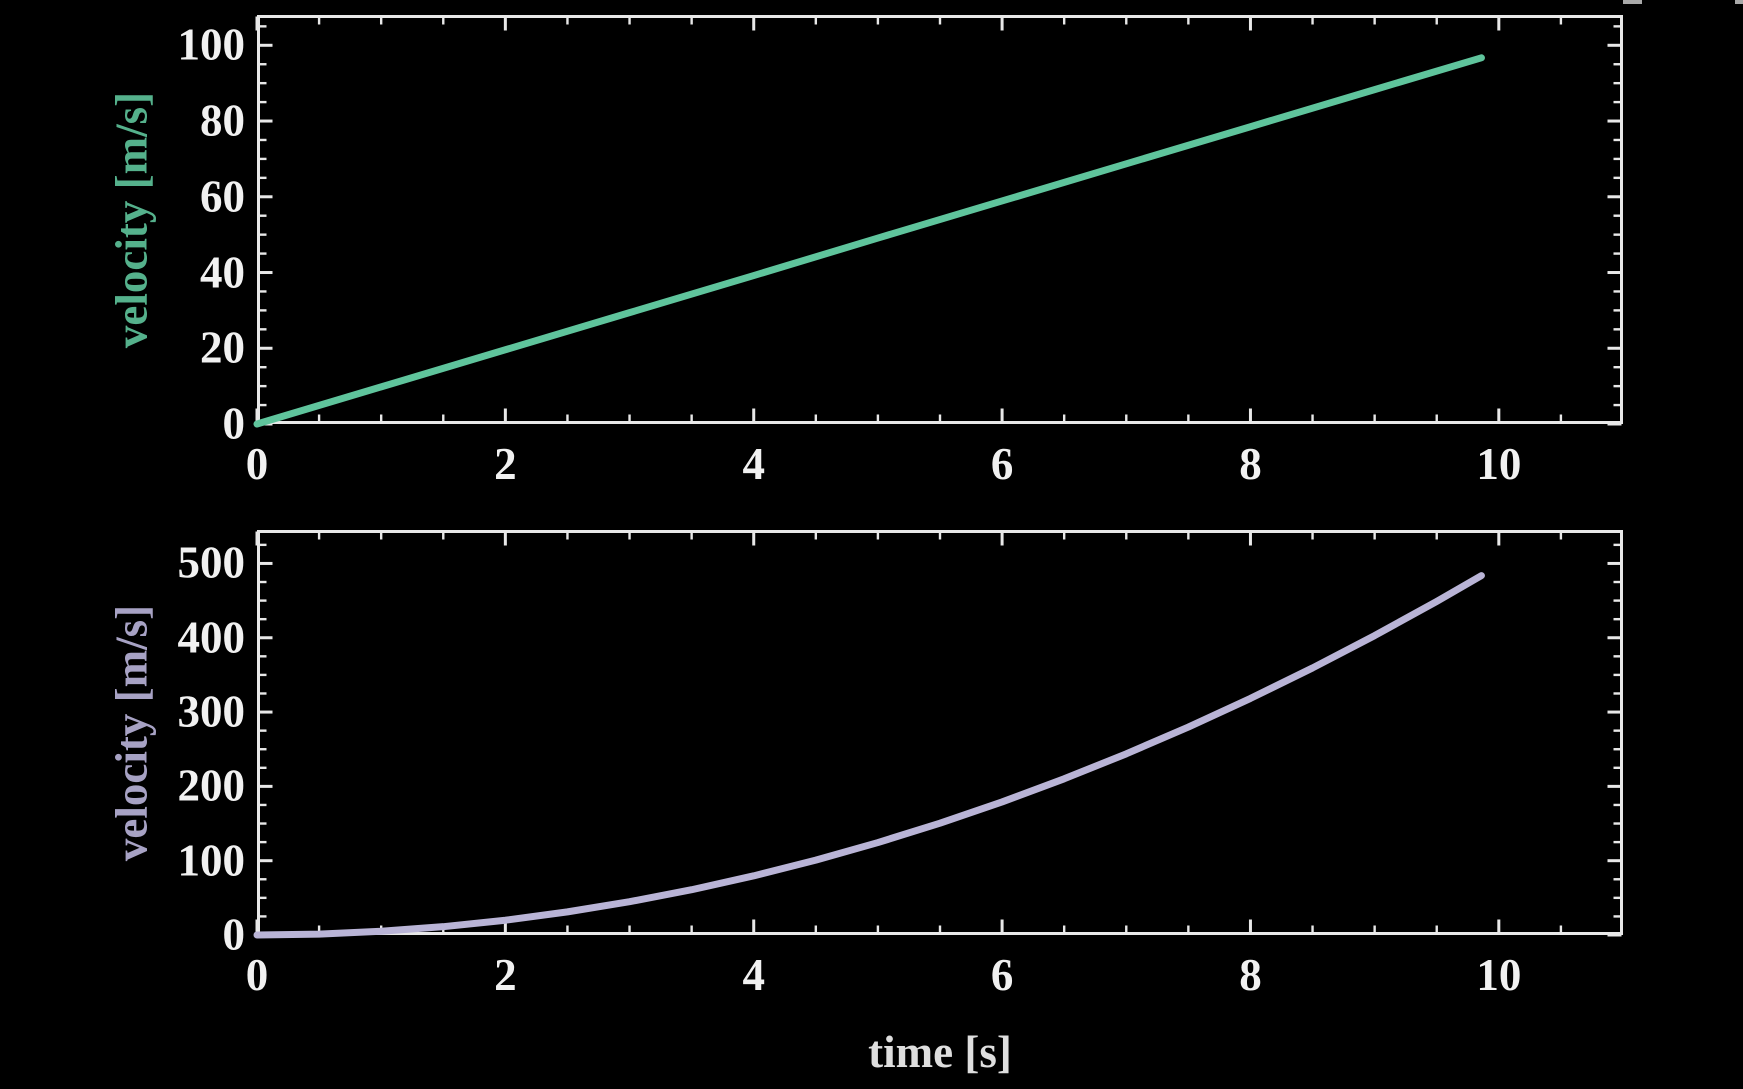 This screenshot has height=1089, width=1743. Describe the element at coordinates (131, 732) in the screenshot. I see `y-axis-title-bottom: velocity [m/s]` at that location.